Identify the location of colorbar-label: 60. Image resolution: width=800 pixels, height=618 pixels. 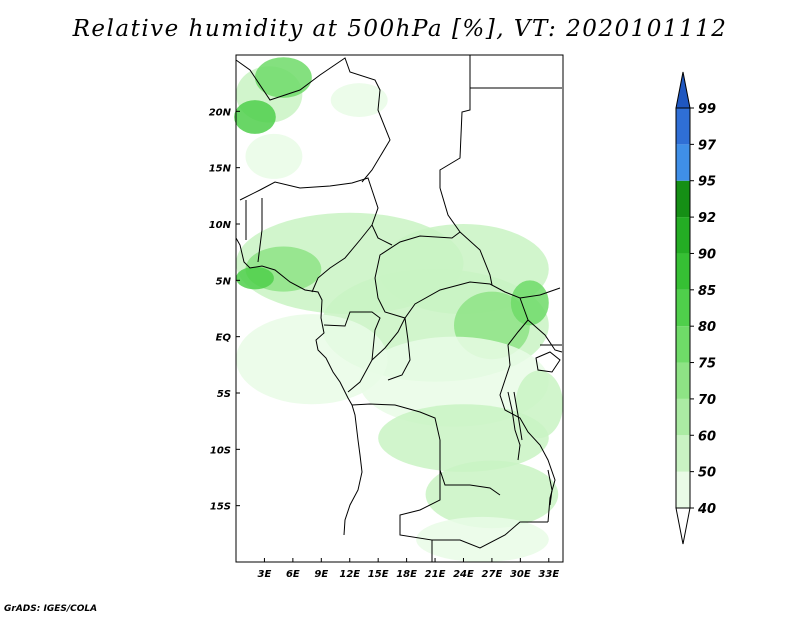
(707, 436).